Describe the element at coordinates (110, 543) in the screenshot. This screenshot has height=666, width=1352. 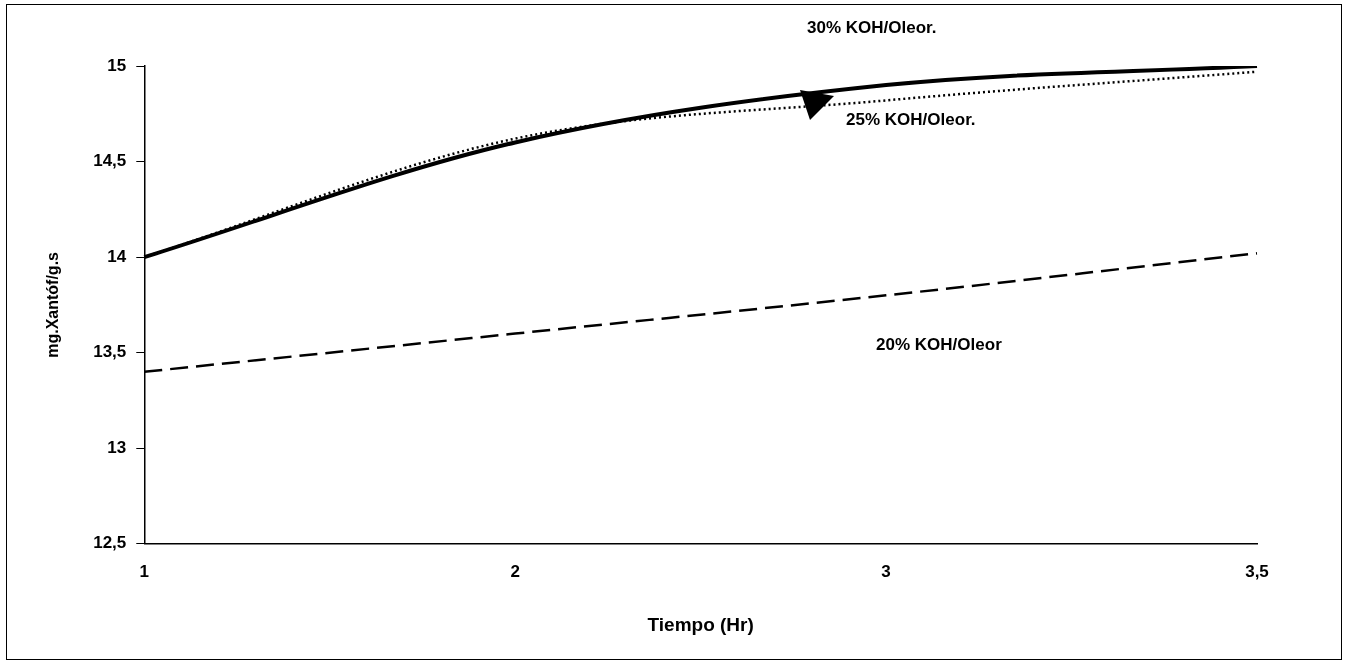
I see `y-tick-label: 12,5` at that location.